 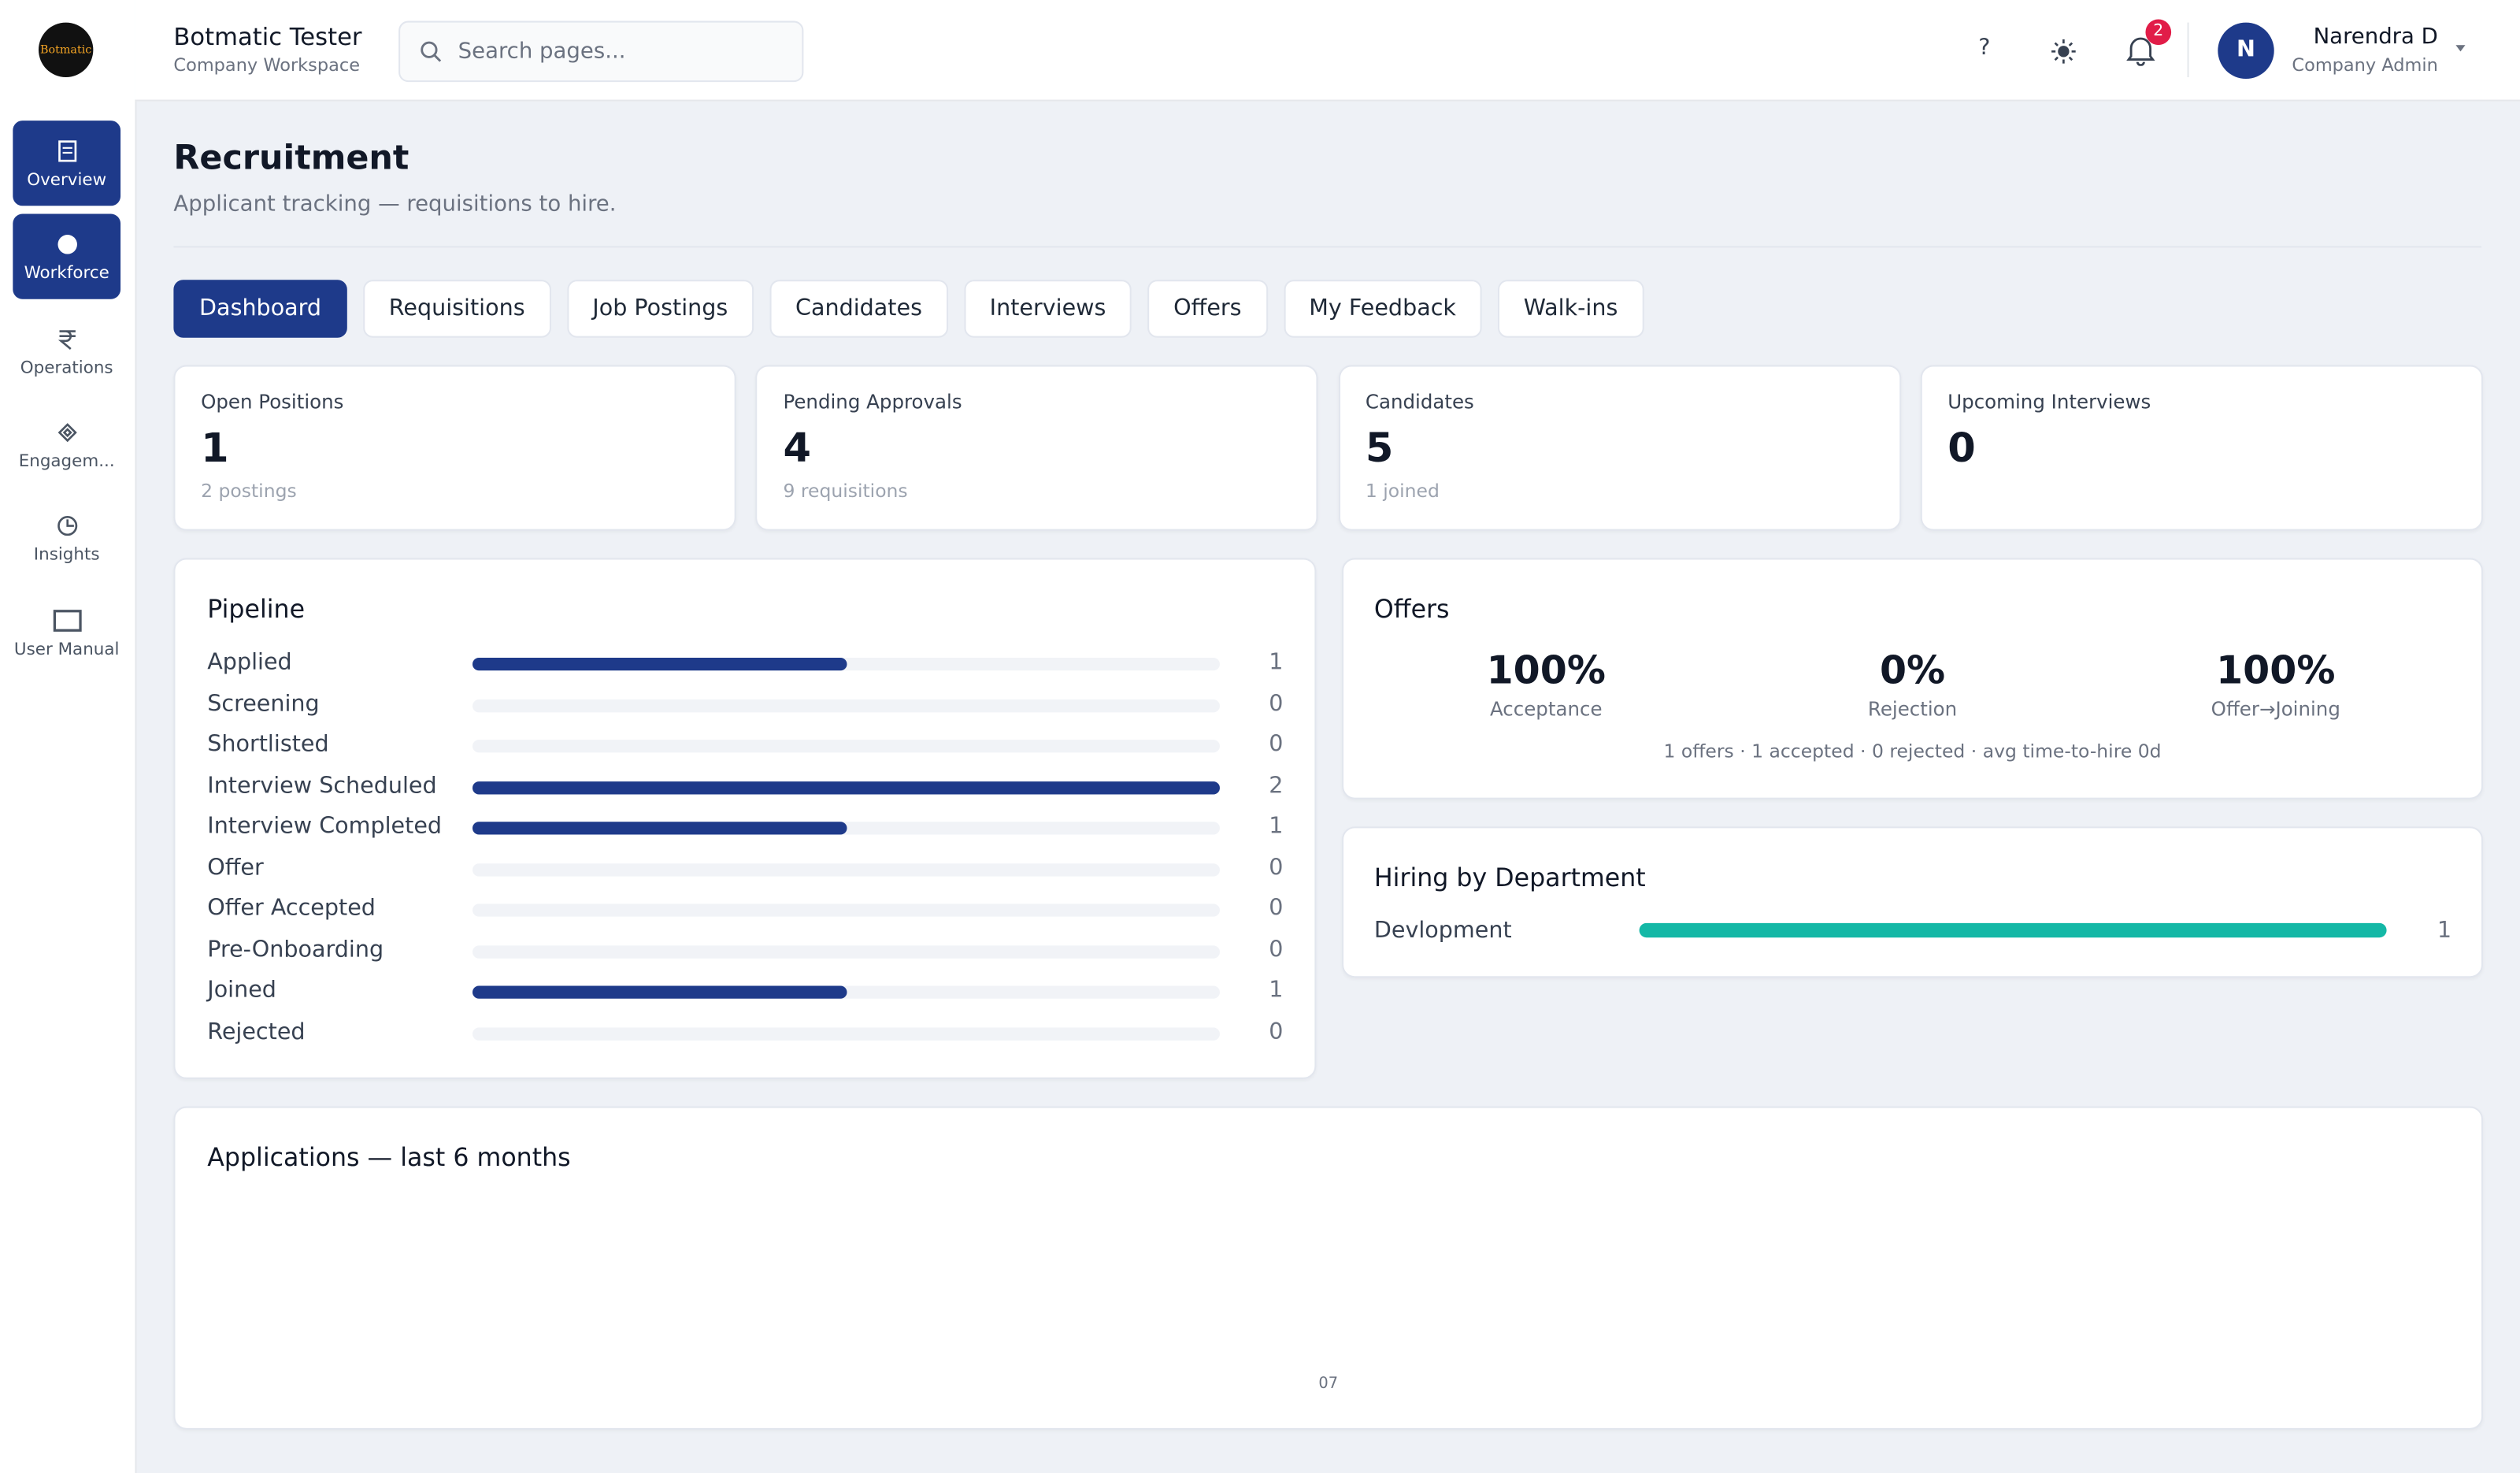 I want to click on logo: Botmatic, so click(x=66, y=50).